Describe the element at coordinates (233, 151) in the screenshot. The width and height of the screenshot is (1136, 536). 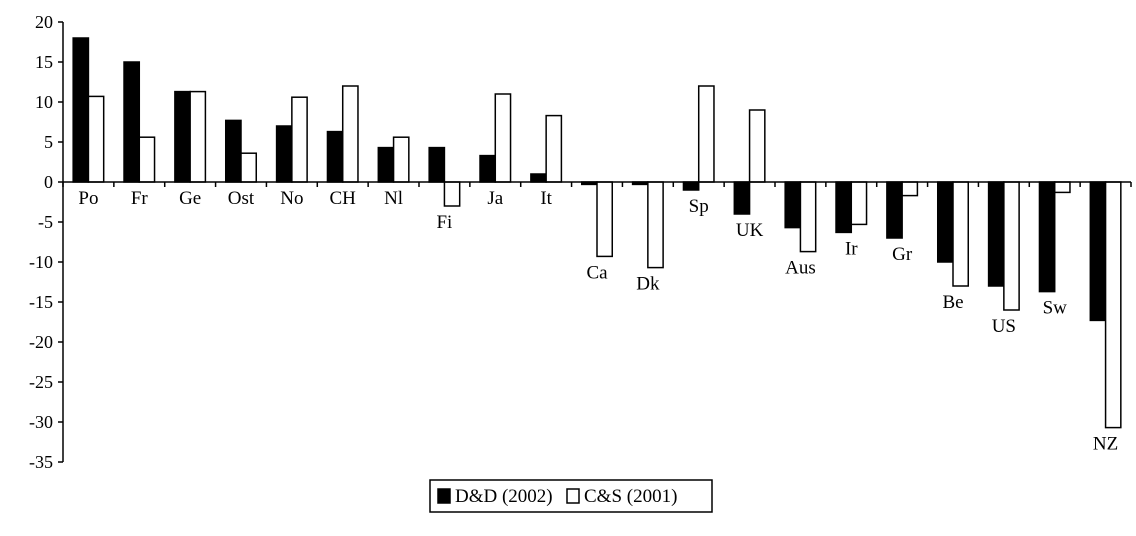
I see `bar-dd-ost` at that location.